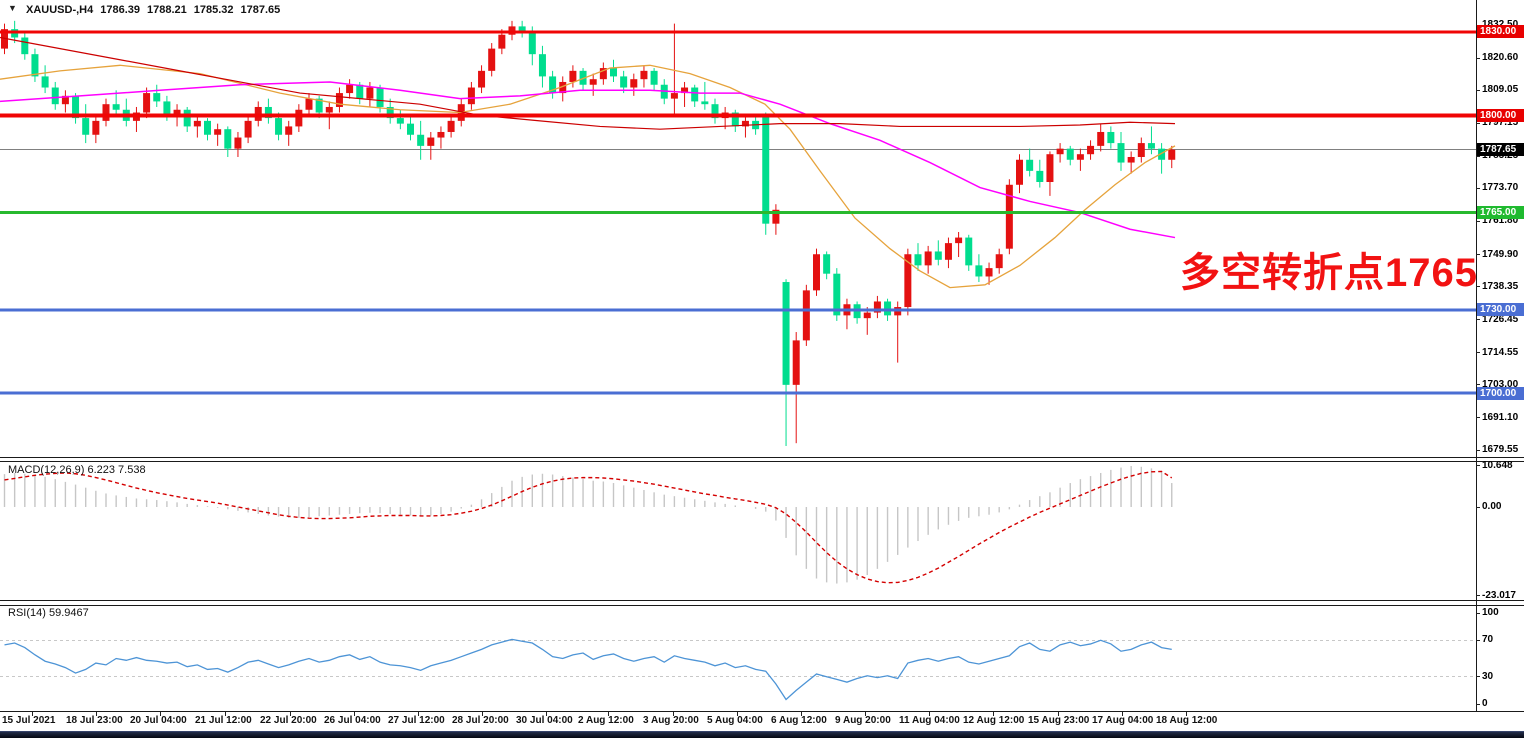  What do you see at coordinates (1500, 449) in the screenshot?
I see `price-tick-label: 1679.55` at bounding box center [1500, 449].